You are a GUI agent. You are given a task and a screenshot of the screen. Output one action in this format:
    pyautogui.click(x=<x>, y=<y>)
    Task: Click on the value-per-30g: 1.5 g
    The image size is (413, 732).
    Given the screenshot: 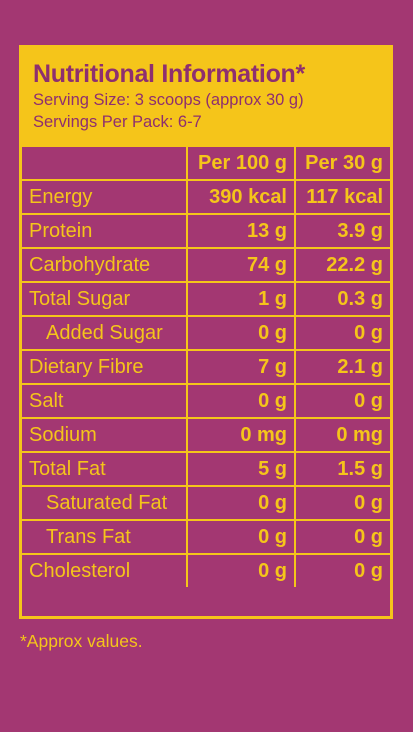 What is the action you would take?
    pyautogui.click(x=342, y=469)
    